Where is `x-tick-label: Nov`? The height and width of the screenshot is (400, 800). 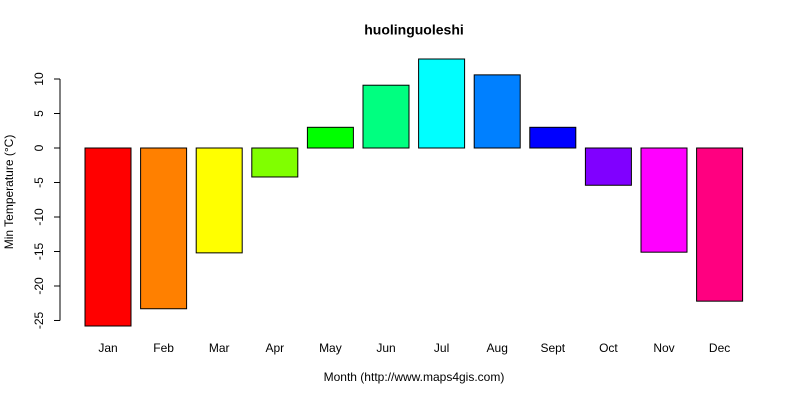
x-tick-label: Nov is located at coordinates (663, 348).